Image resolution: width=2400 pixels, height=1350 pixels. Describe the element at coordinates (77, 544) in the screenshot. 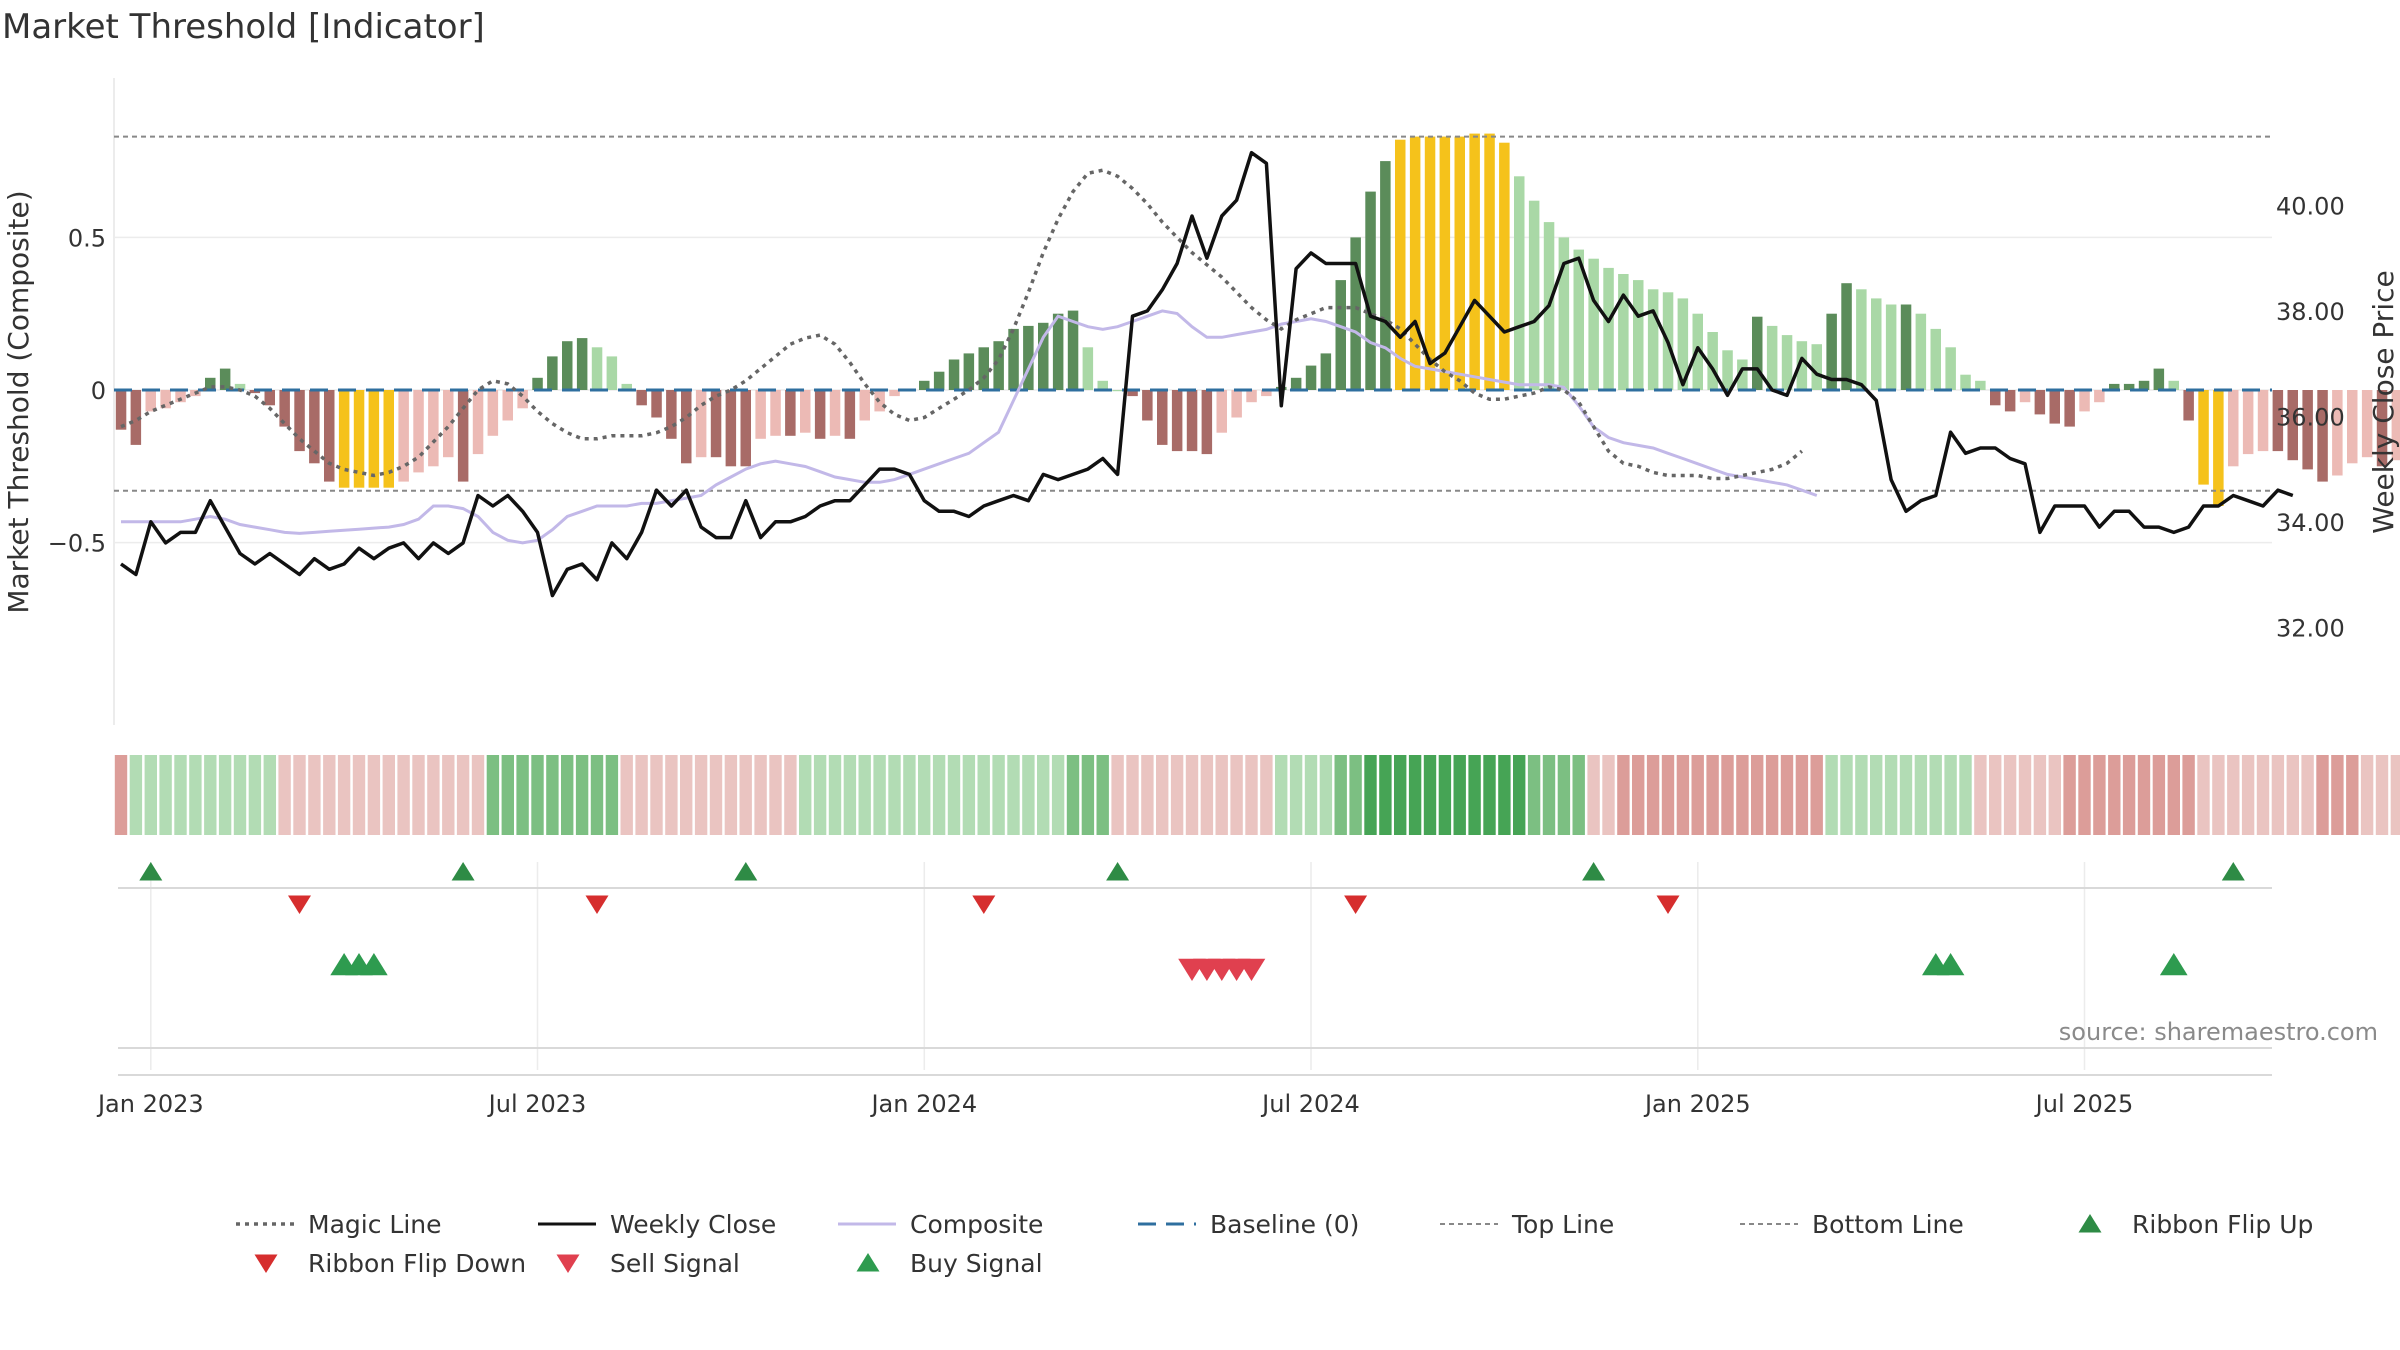

I see `left-tick-label: −0.5` at that location.